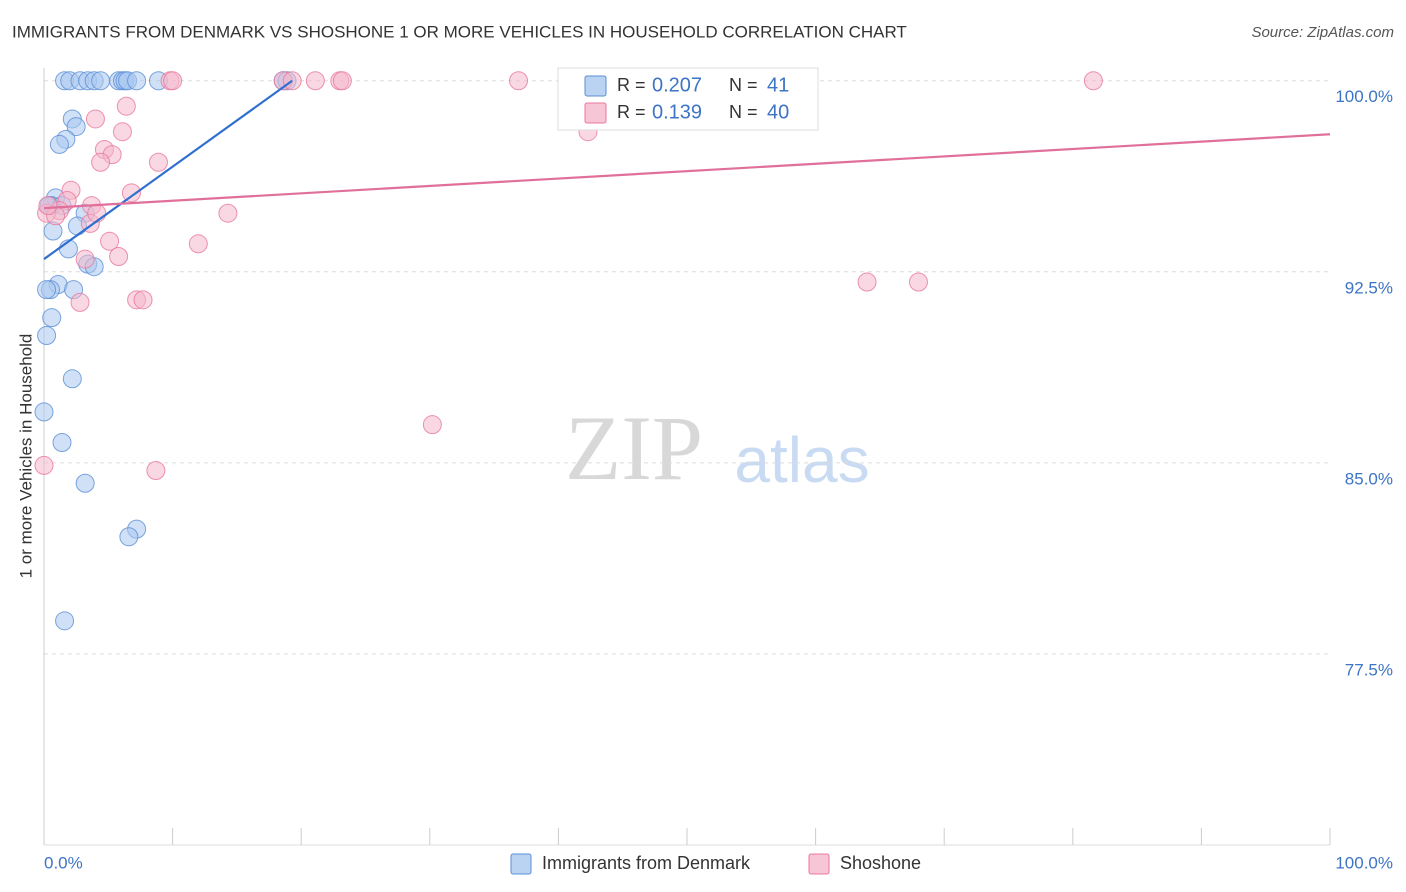  What do you see at coordinates (1369, 478) in the screenshot?
I see `y-tick-label: 85.0%` at bounding box center [1369, 478].